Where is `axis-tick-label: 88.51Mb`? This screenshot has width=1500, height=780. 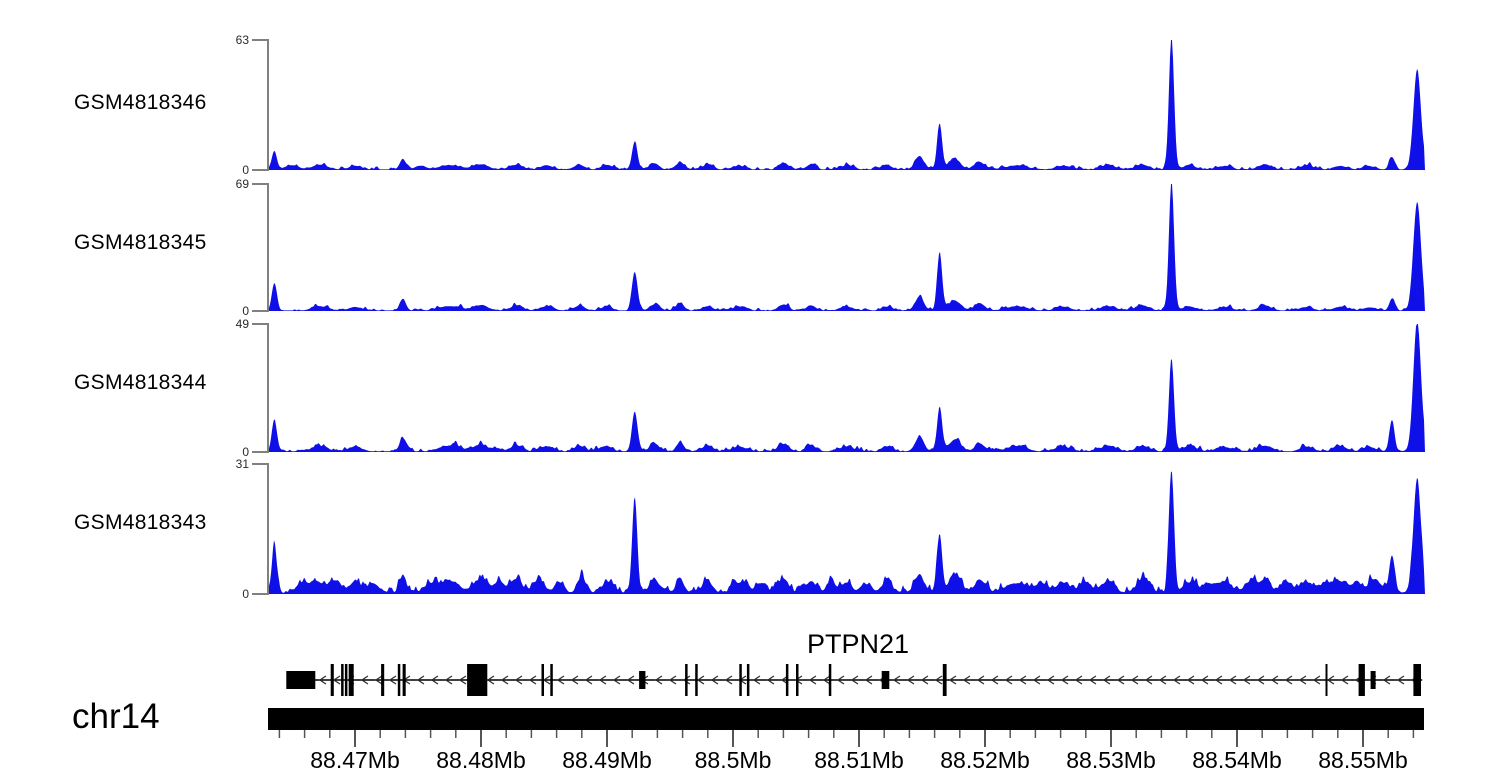
axis-tick-label: 88.51Mb is located at coordinates (859, 760).